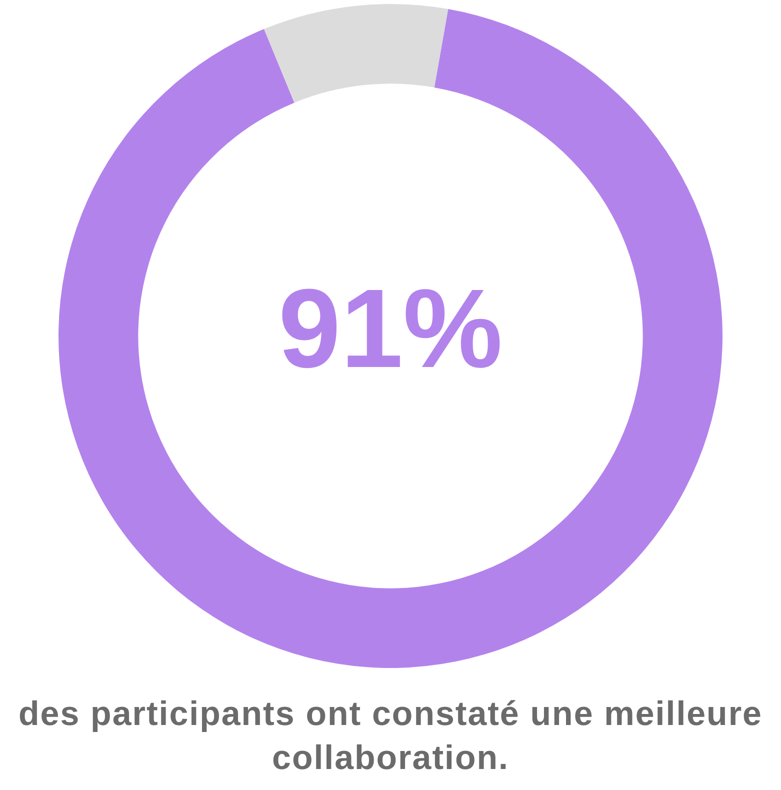 This screenshot has height=790, width=781. I want to click on data-label: 91%, so click(390, 328).